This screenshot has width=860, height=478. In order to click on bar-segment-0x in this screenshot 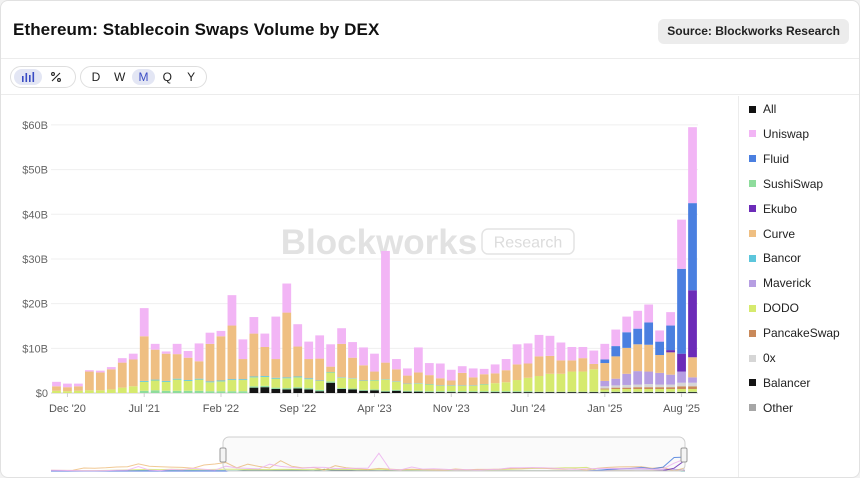, I will do `click(659, 386)`.